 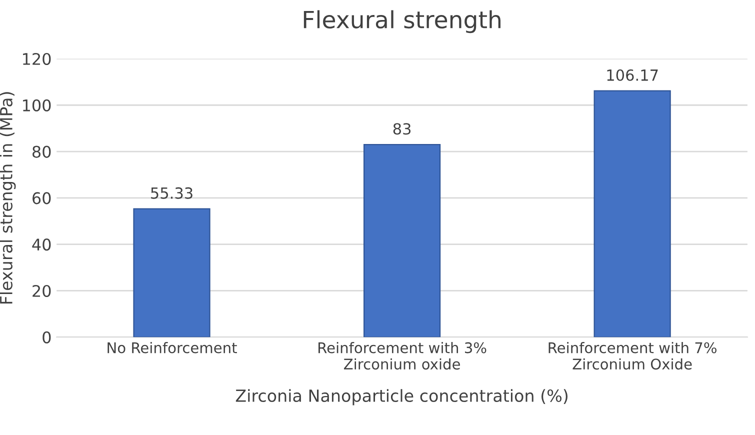 What do you see at coordinates (402, 356) in the screenshot?
I see `x-tick-label: Reinforcement with 3% Zirconium oxide` at bounding box center [402, 356].